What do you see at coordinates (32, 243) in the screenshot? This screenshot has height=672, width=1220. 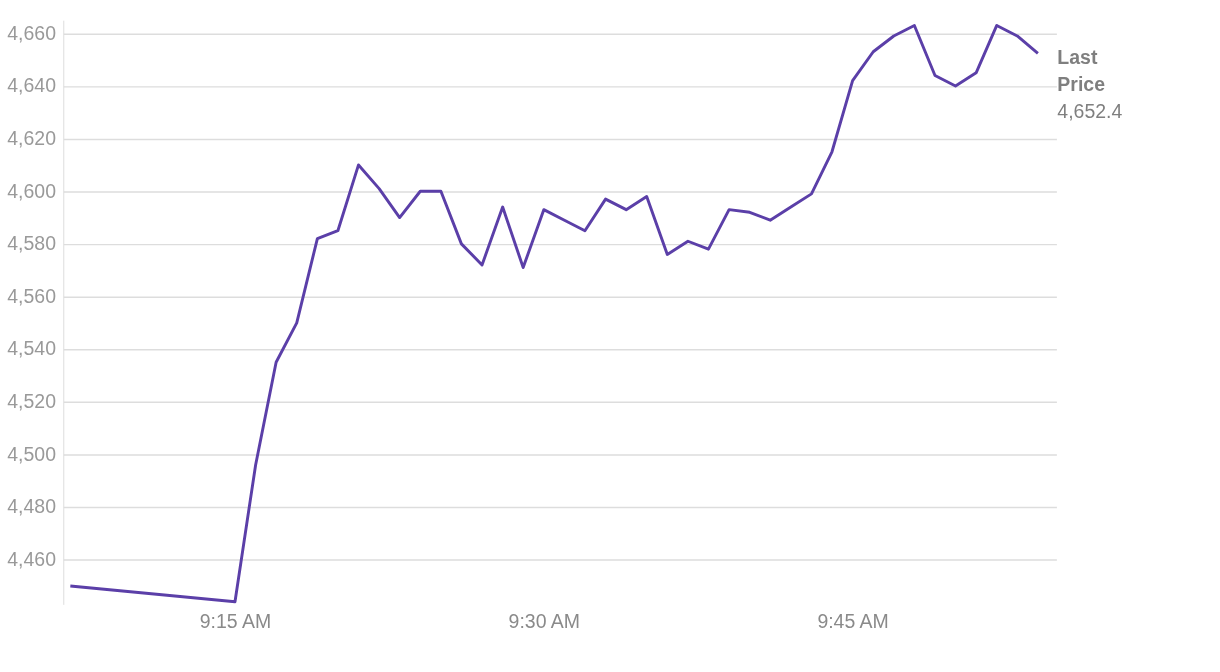 I see `y-tick-label: 4,580` at bounding box center [32, 243].